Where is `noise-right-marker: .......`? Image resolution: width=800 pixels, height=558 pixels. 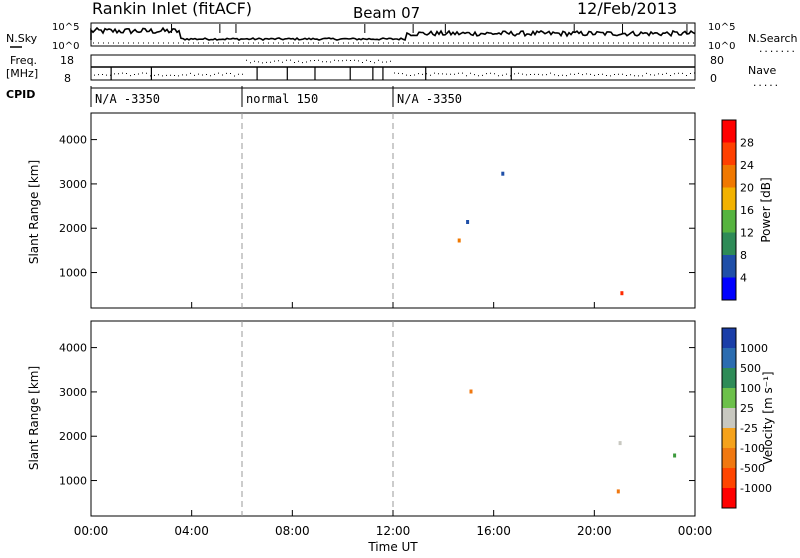 noise-right-marker: ....... is located at coordinates (777, 50).